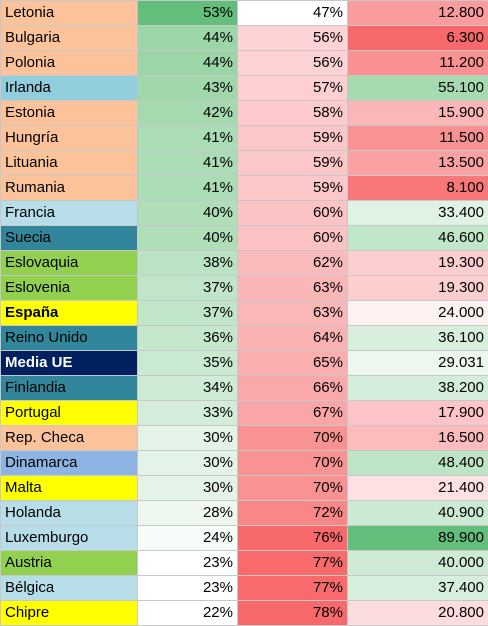  What do you see at coordinates (293, 363) in the screenshot?
I see `percent-cell-2: 65%` at bounding box center [293, 363].